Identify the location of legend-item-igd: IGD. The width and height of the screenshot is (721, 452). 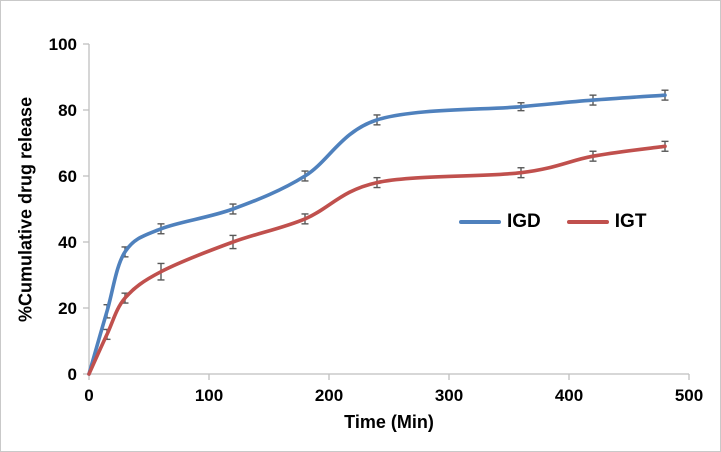
(500, 222).